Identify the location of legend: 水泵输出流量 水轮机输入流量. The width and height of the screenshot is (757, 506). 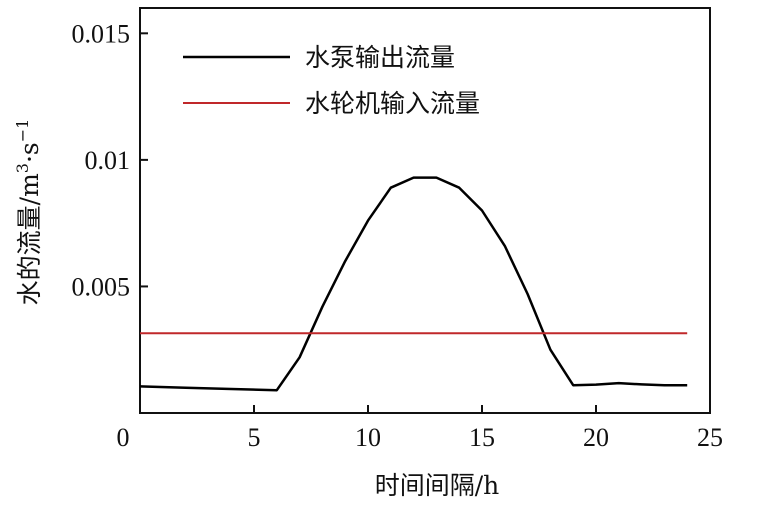
(331, 80).